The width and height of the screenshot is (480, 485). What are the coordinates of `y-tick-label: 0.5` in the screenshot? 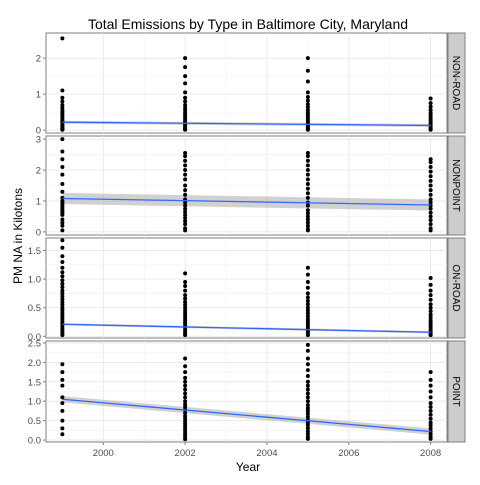 It's located at (34, 421).